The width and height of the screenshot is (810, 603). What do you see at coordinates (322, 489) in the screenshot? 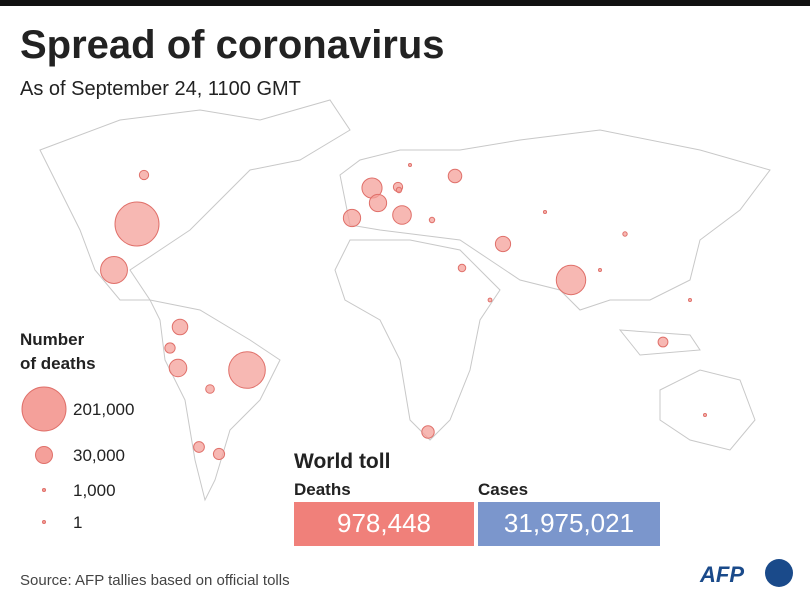
I see `deaths-label: Deaths` at bounding box center [322, 489].